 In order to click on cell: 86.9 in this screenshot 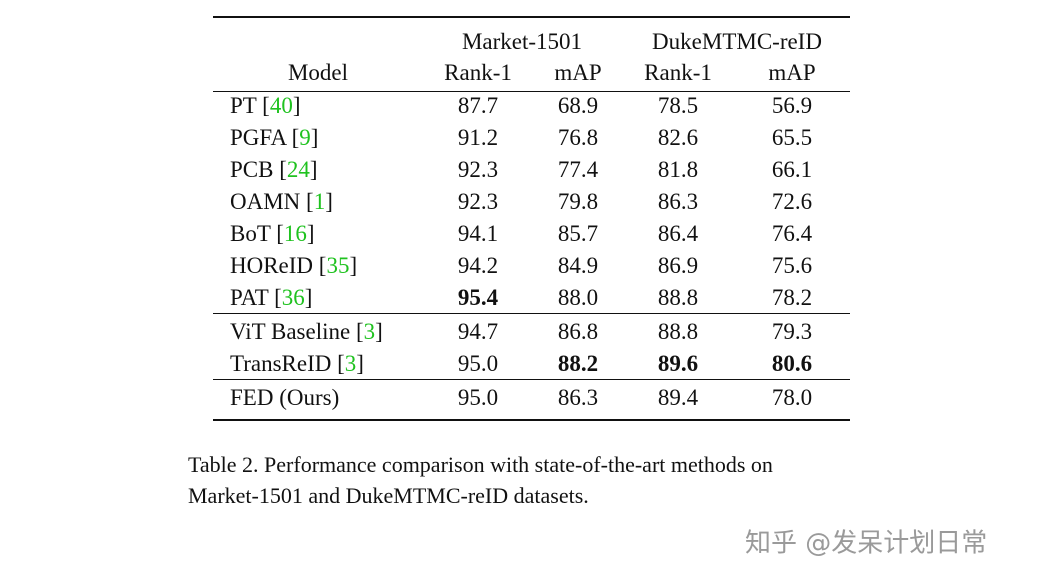, I will do `click(678, 265)`.